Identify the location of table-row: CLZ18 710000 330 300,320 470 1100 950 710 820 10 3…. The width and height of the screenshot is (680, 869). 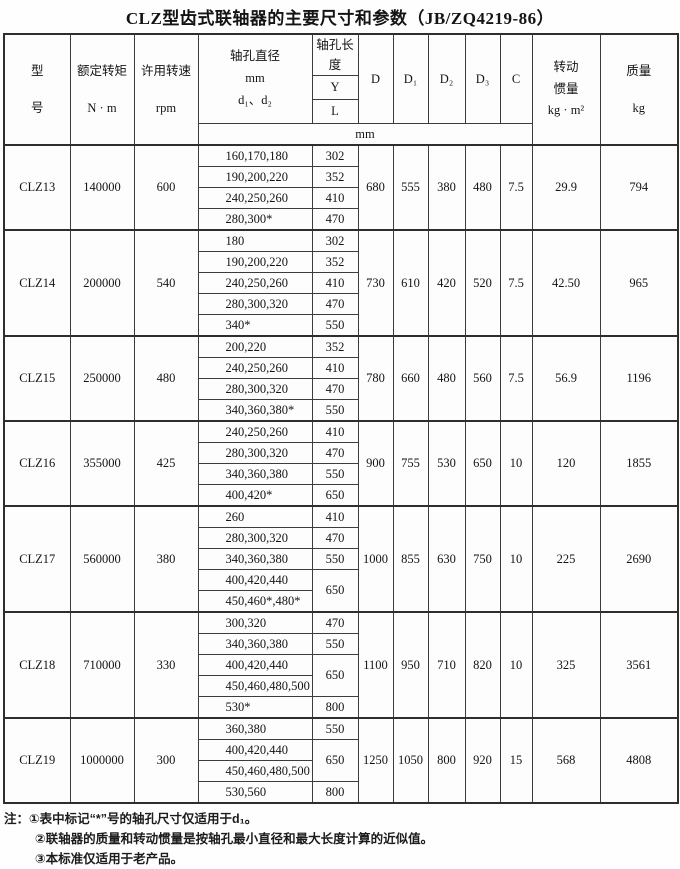
(341, 665).